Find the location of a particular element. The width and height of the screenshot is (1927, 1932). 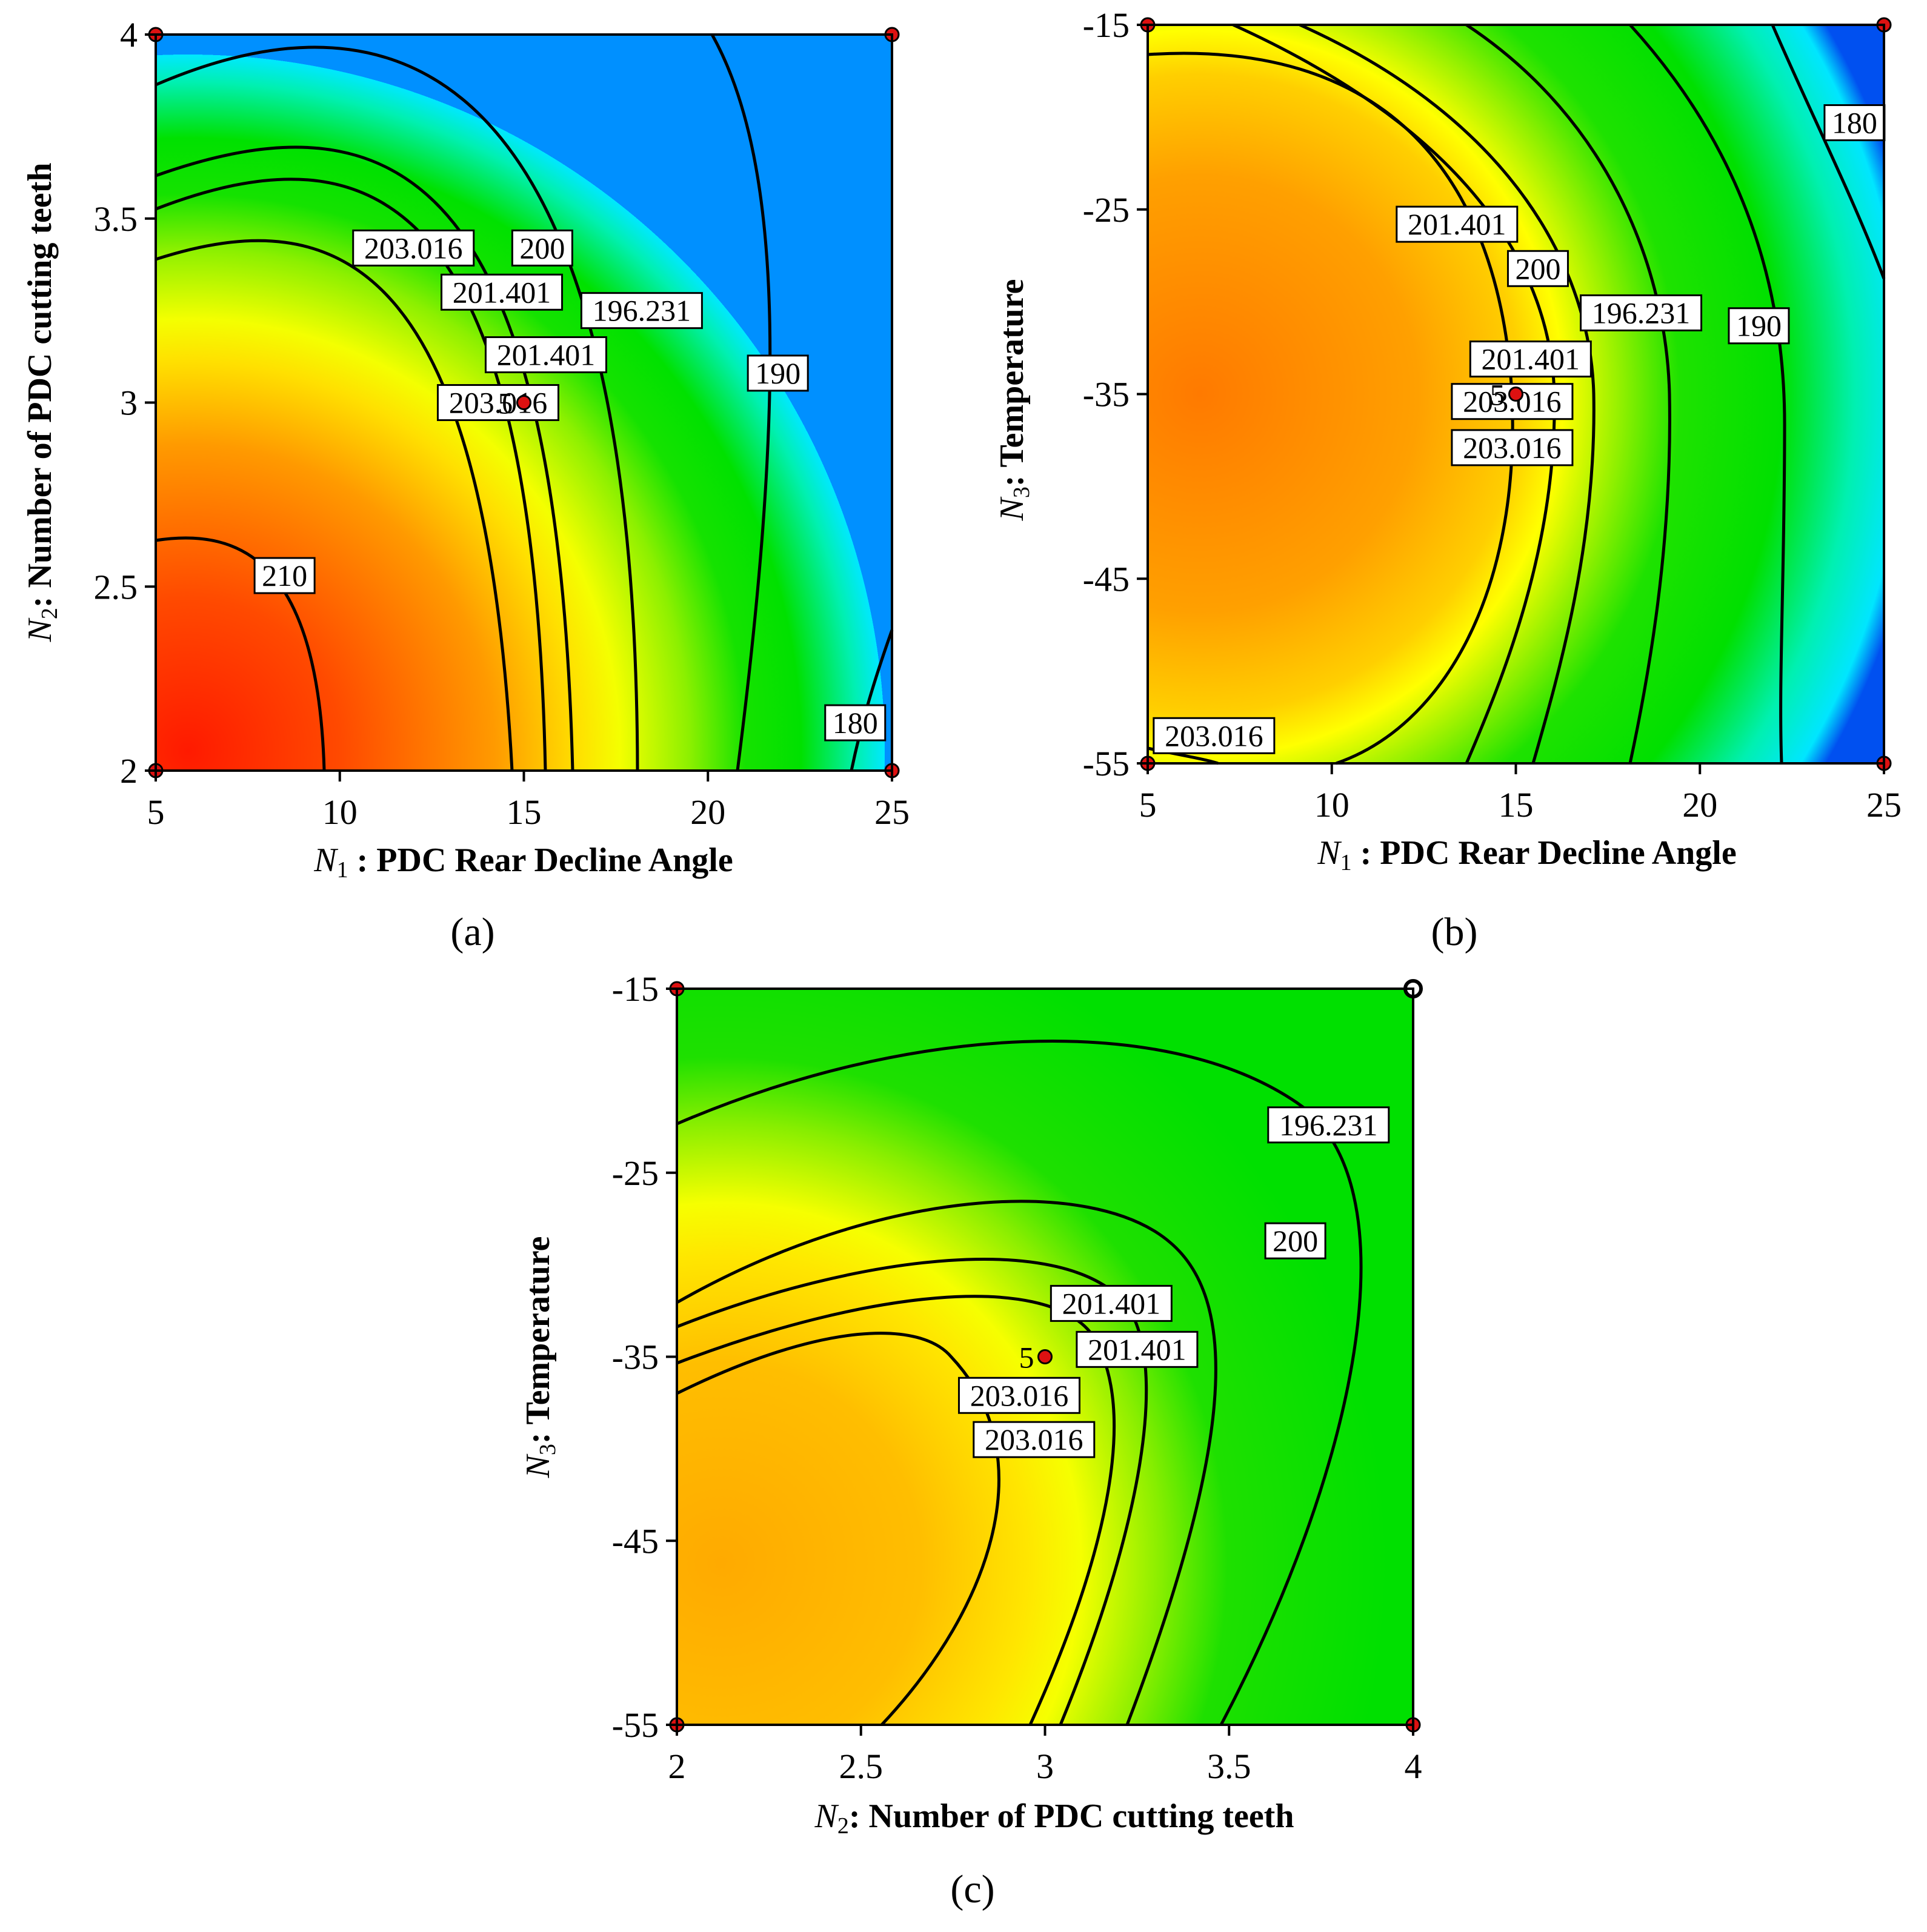

x-tick-label: 15 is located at coordinates (525, 812).